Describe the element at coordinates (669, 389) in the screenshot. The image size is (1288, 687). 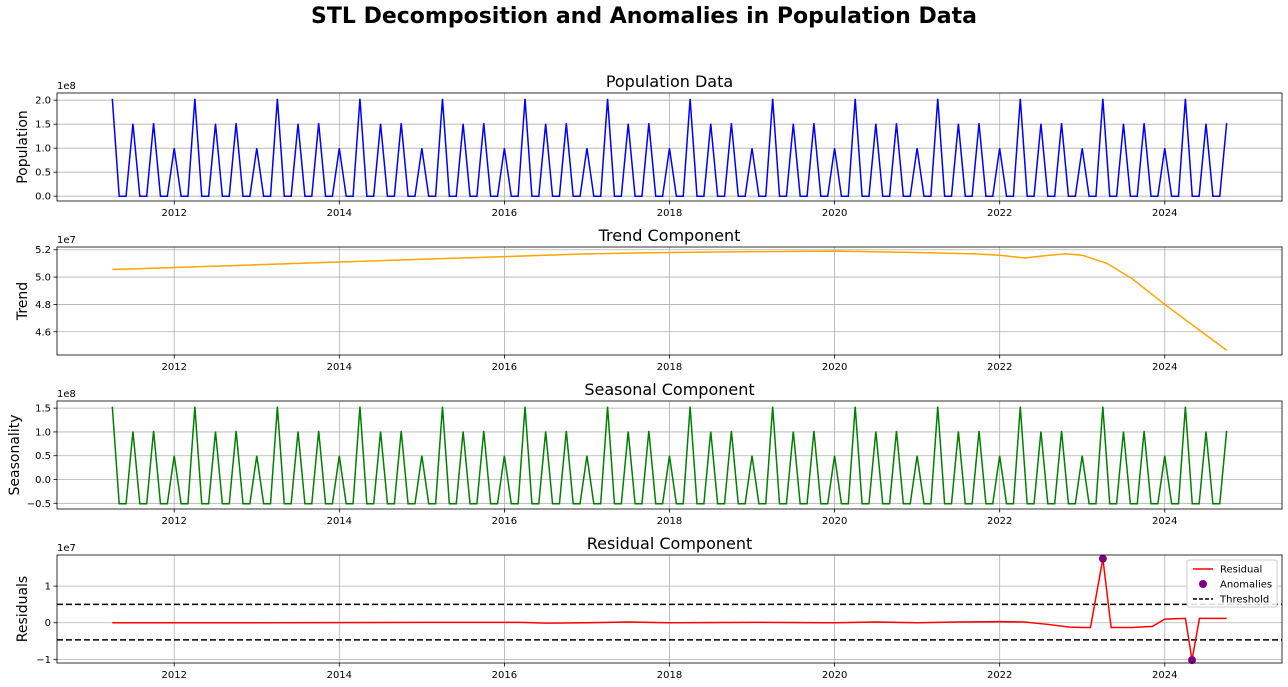
I see `panel-title: Seasonal Component` at that location.